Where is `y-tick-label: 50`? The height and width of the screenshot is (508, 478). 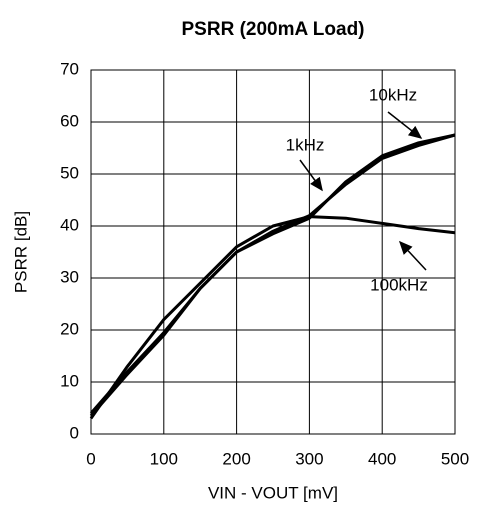
y-tick-label: 50 is located at coordinates (69, 172).